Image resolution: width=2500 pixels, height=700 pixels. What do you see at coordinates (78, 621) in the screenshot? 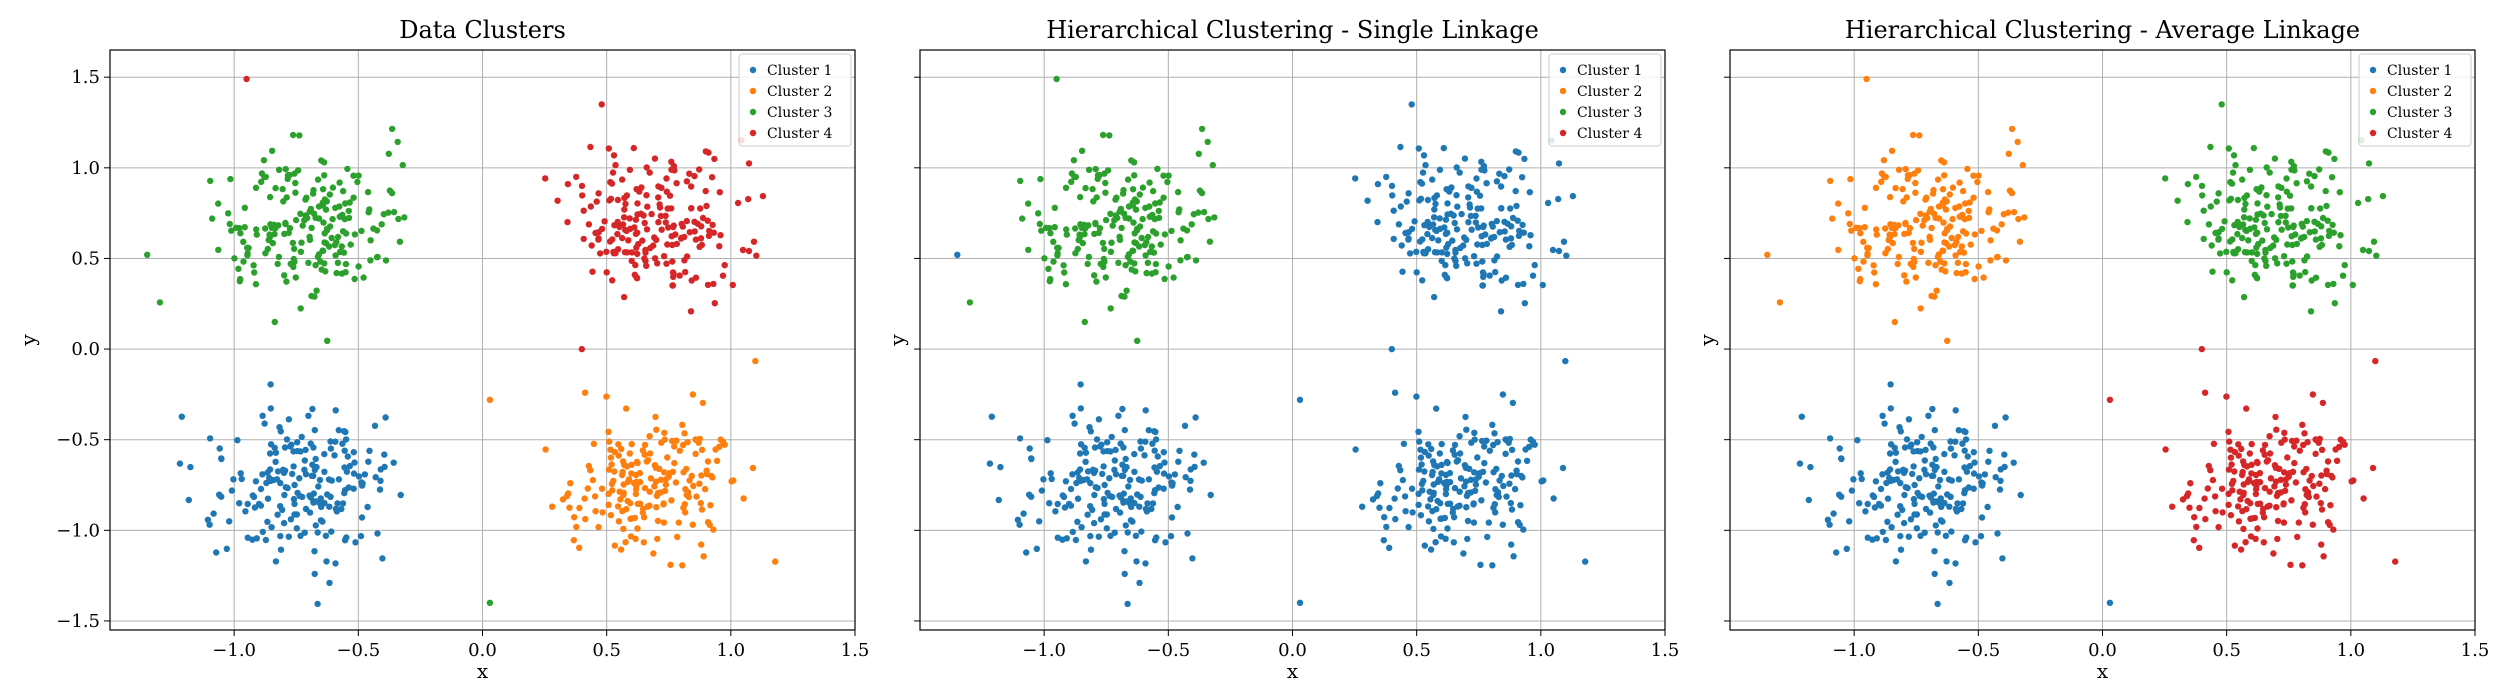
I see `y-tick-label: −1.5` at bounding box center [78, 621].